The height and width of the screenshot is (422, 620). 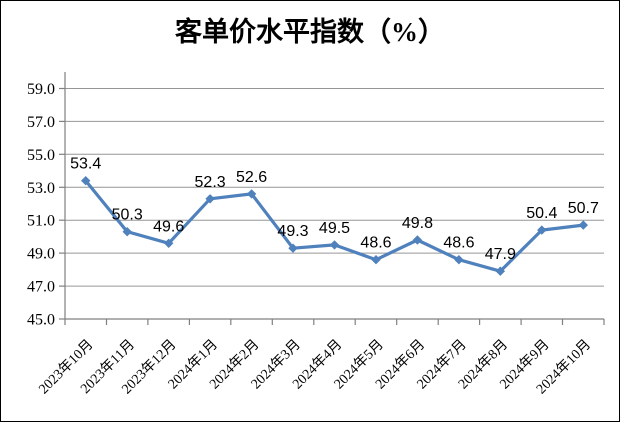 I want to click on data-point-label: 47.9, so click(x=500, y=254).